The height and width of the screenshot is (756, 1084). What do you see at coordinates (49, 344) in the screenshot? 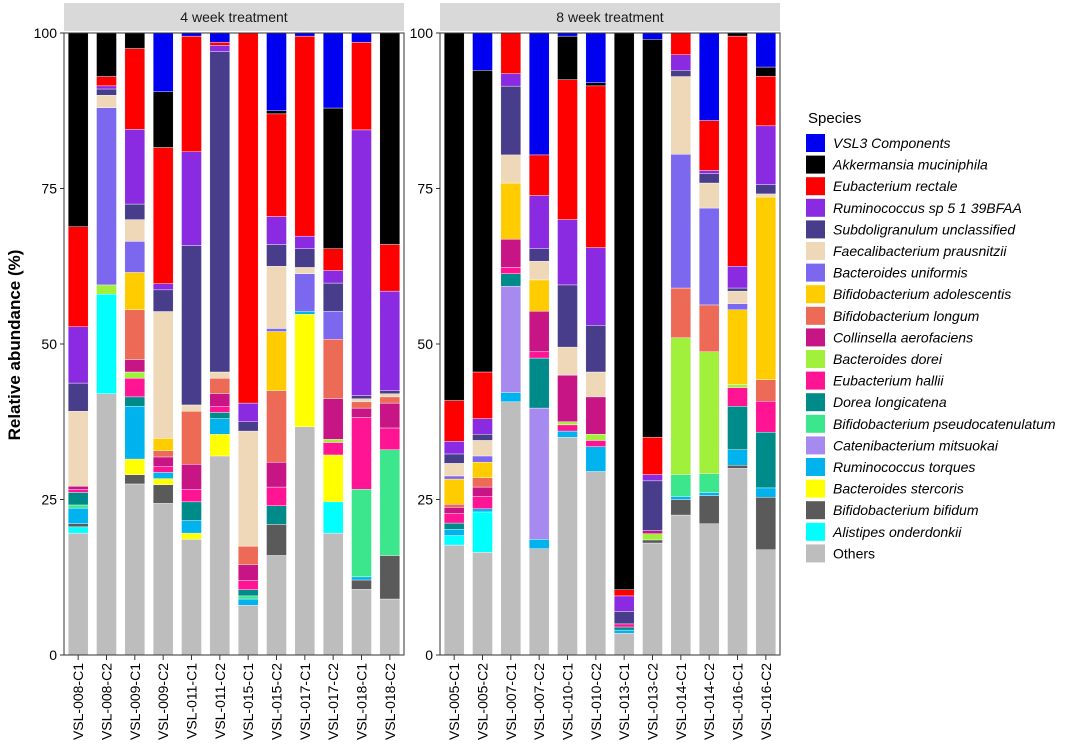
I see `y-tick-label: 50` at bounding box center [49, 344].